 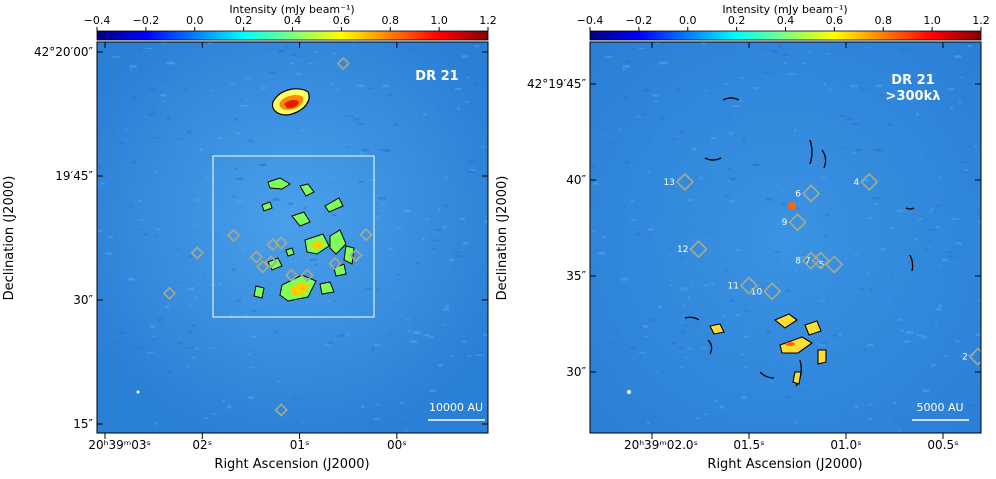 I want to click on left-colorbar-tick-label: −0.2, so click(x=146, y=20).